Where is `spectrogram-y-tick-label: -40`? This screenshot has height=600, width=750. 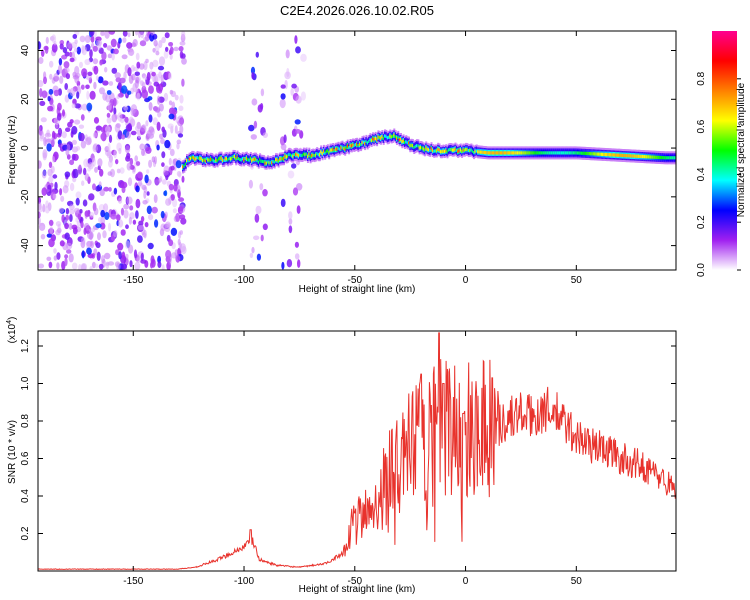
spectrogram-y-tick-label: -40 is located at coordinates (25, 245).